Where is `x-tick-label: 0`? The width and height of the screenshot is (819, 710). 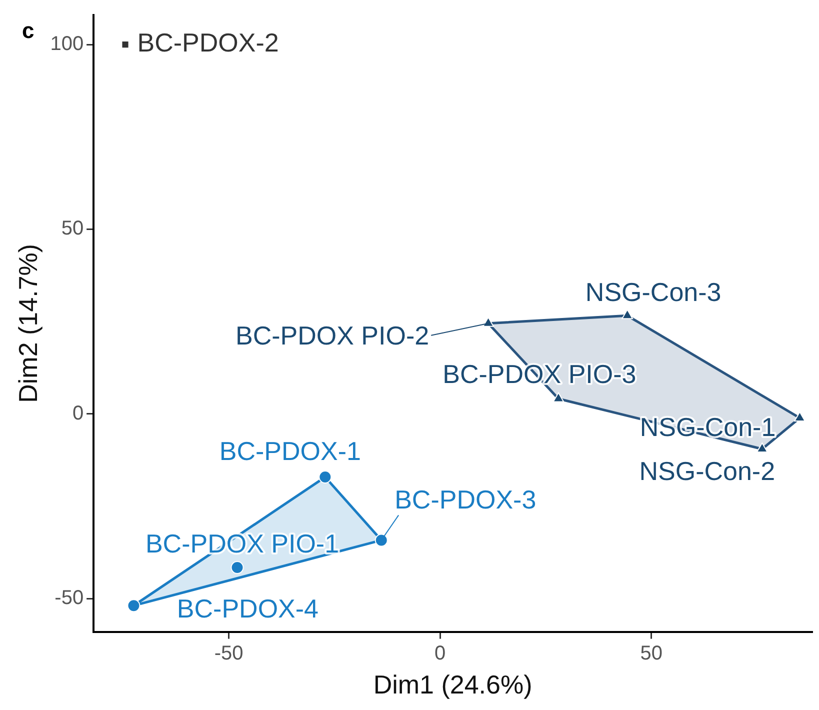
x-tick-label: 0 is located at coordinates (440, 653).